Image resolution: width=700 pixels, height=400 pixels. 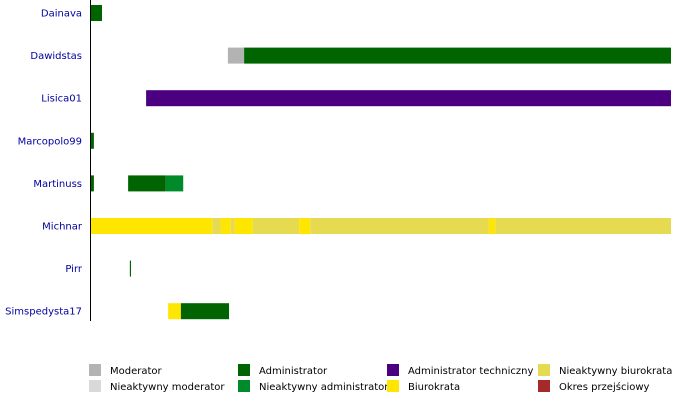 What do you see at coordinates (244, 386) in the screenshot?
I see `legend-swatch-inactive-administrator` at bounding box center [244, 386].